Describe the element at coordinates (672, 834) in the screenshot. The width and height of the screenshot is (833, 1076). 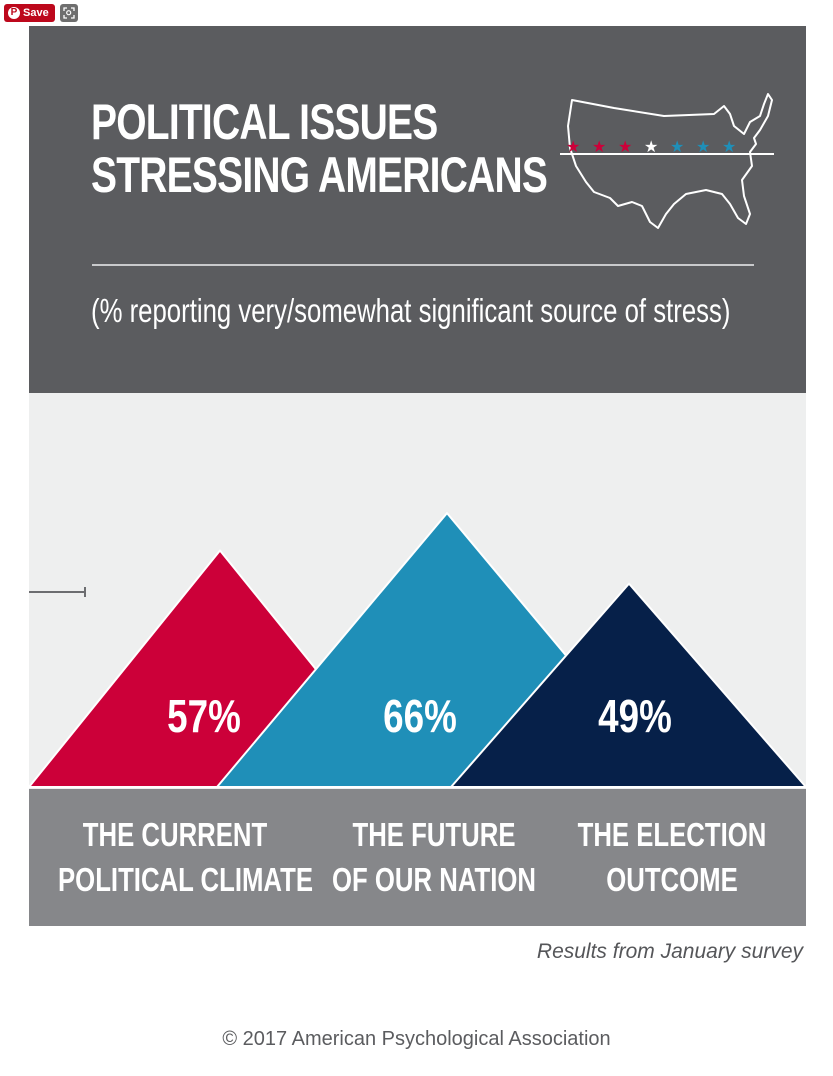
I see `category-label-line: THE ELECTION` at that location.